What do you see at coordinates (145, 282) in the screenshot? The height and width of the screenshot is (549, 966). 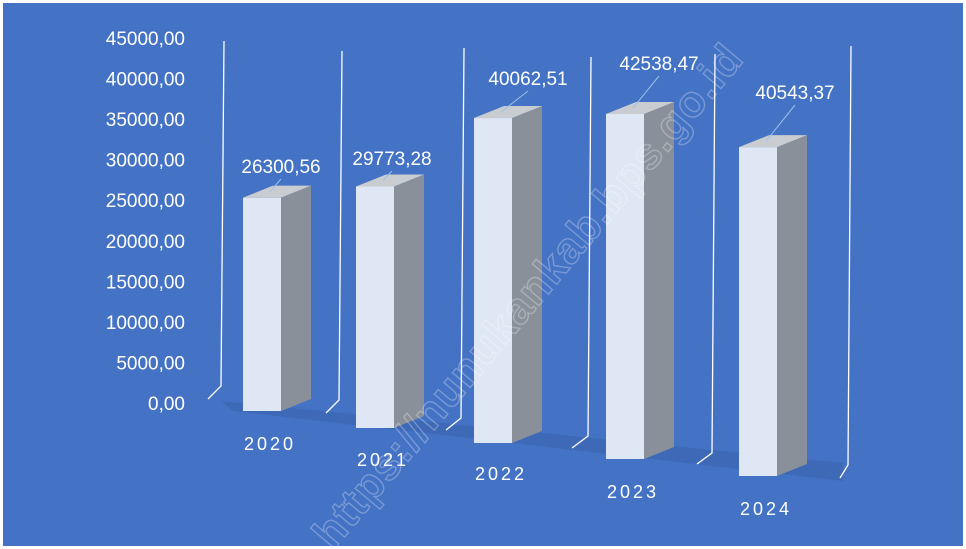 I see `y-tick-label: 15000,00` at bounding box center [145, 282].